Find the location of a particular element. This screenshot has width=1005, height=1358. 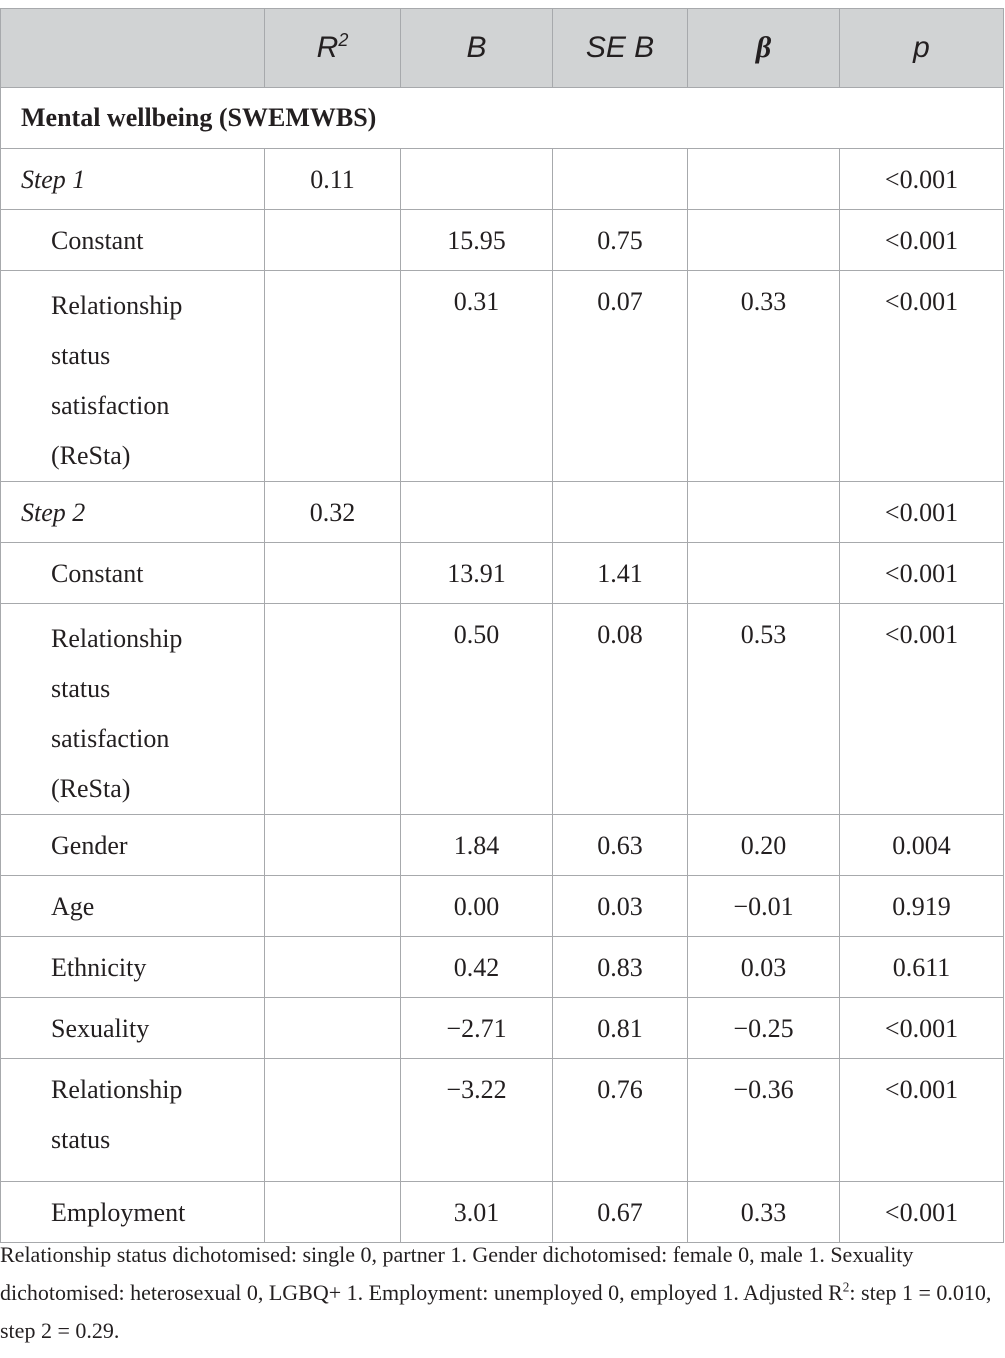

cell-r2: 0.32 is located at coordinates (332, 512).